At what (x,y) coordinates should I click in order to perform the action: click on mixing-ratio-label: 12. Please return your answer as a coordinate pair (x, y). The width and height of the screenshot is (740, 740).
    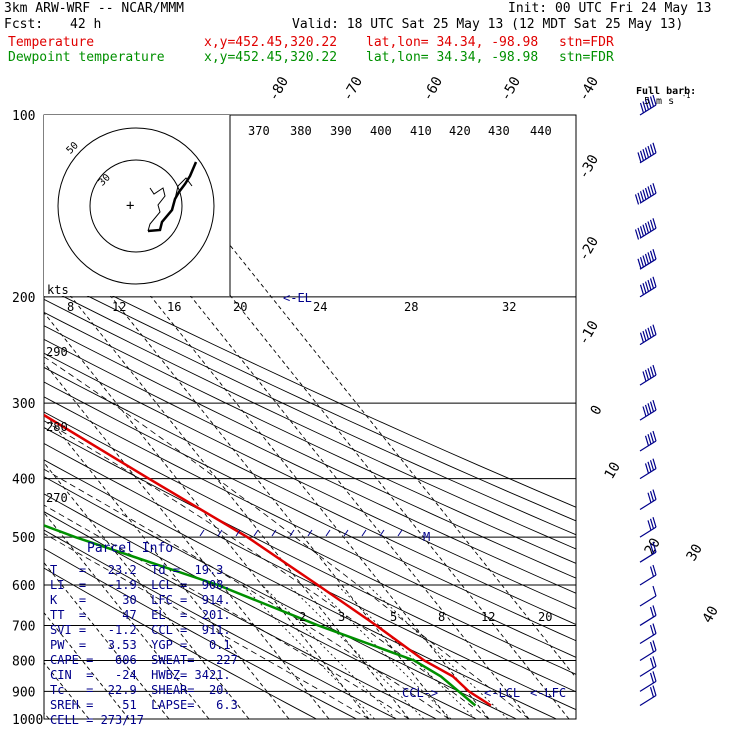
    Looking at the image, I should click on (488, 617).